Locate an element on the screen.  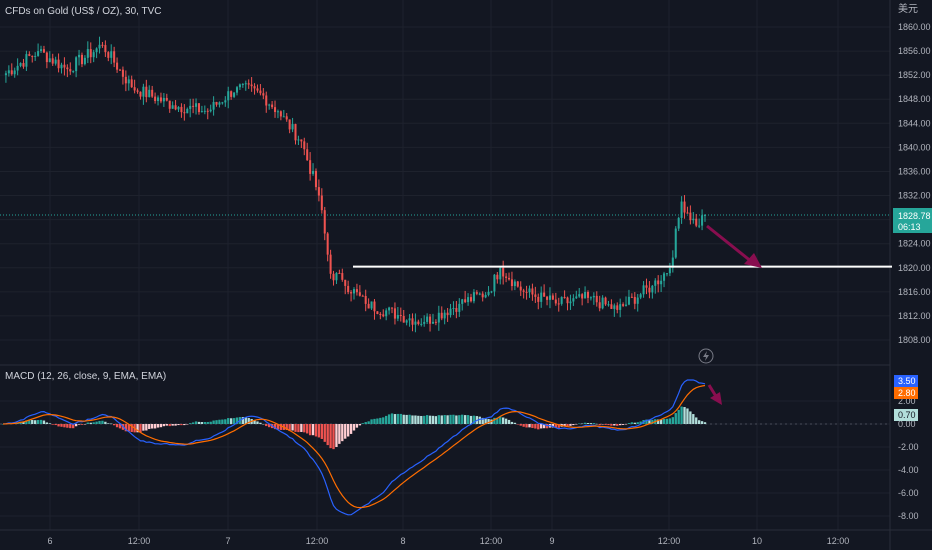
macd-value-badge: 3.50 is located at coordinates (906, 381).